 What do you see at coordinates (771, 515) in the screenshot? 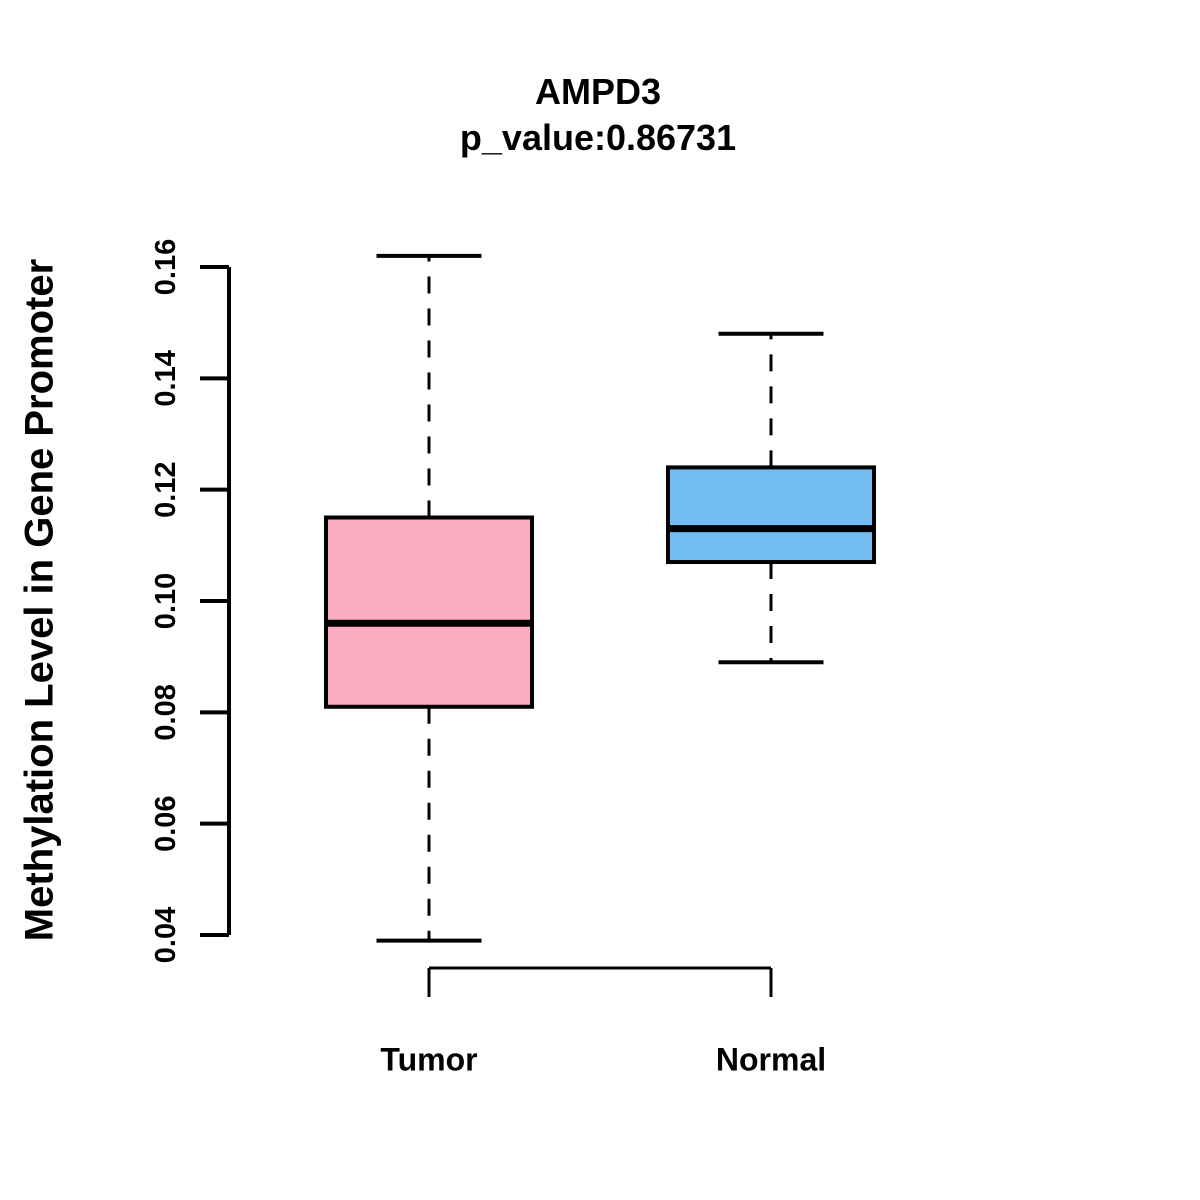
I see `normal-box` at bounding box center [771, 515].